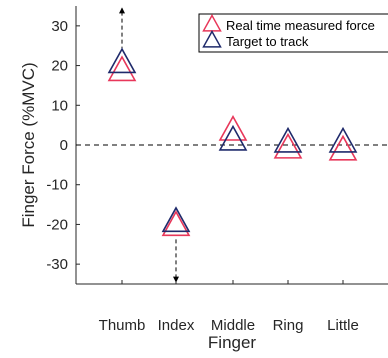  I want to click on y-axis-title: Finger Force (%MVC), so click(28, 144).